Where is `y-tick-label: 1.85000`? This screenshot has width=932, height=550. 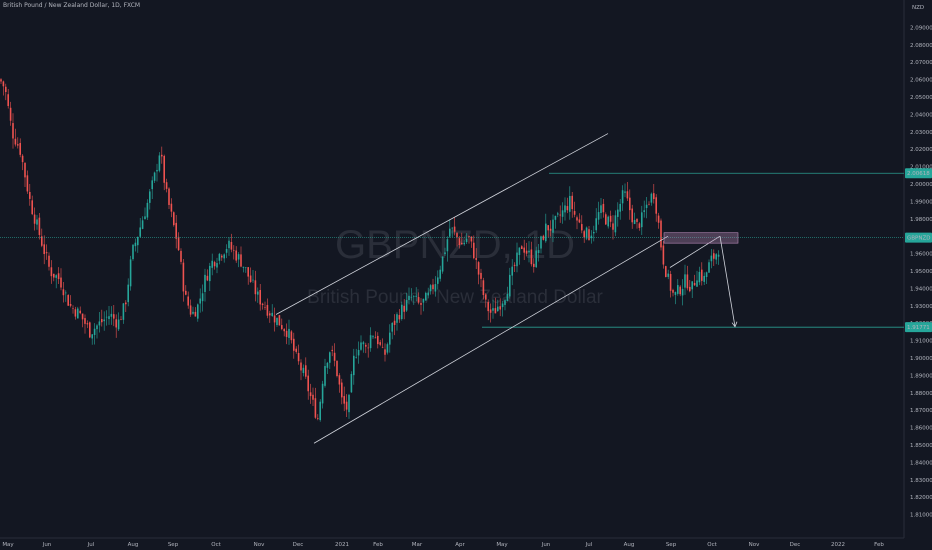 y-tick-label: 1.85000 is located at coordinates (921, 446).